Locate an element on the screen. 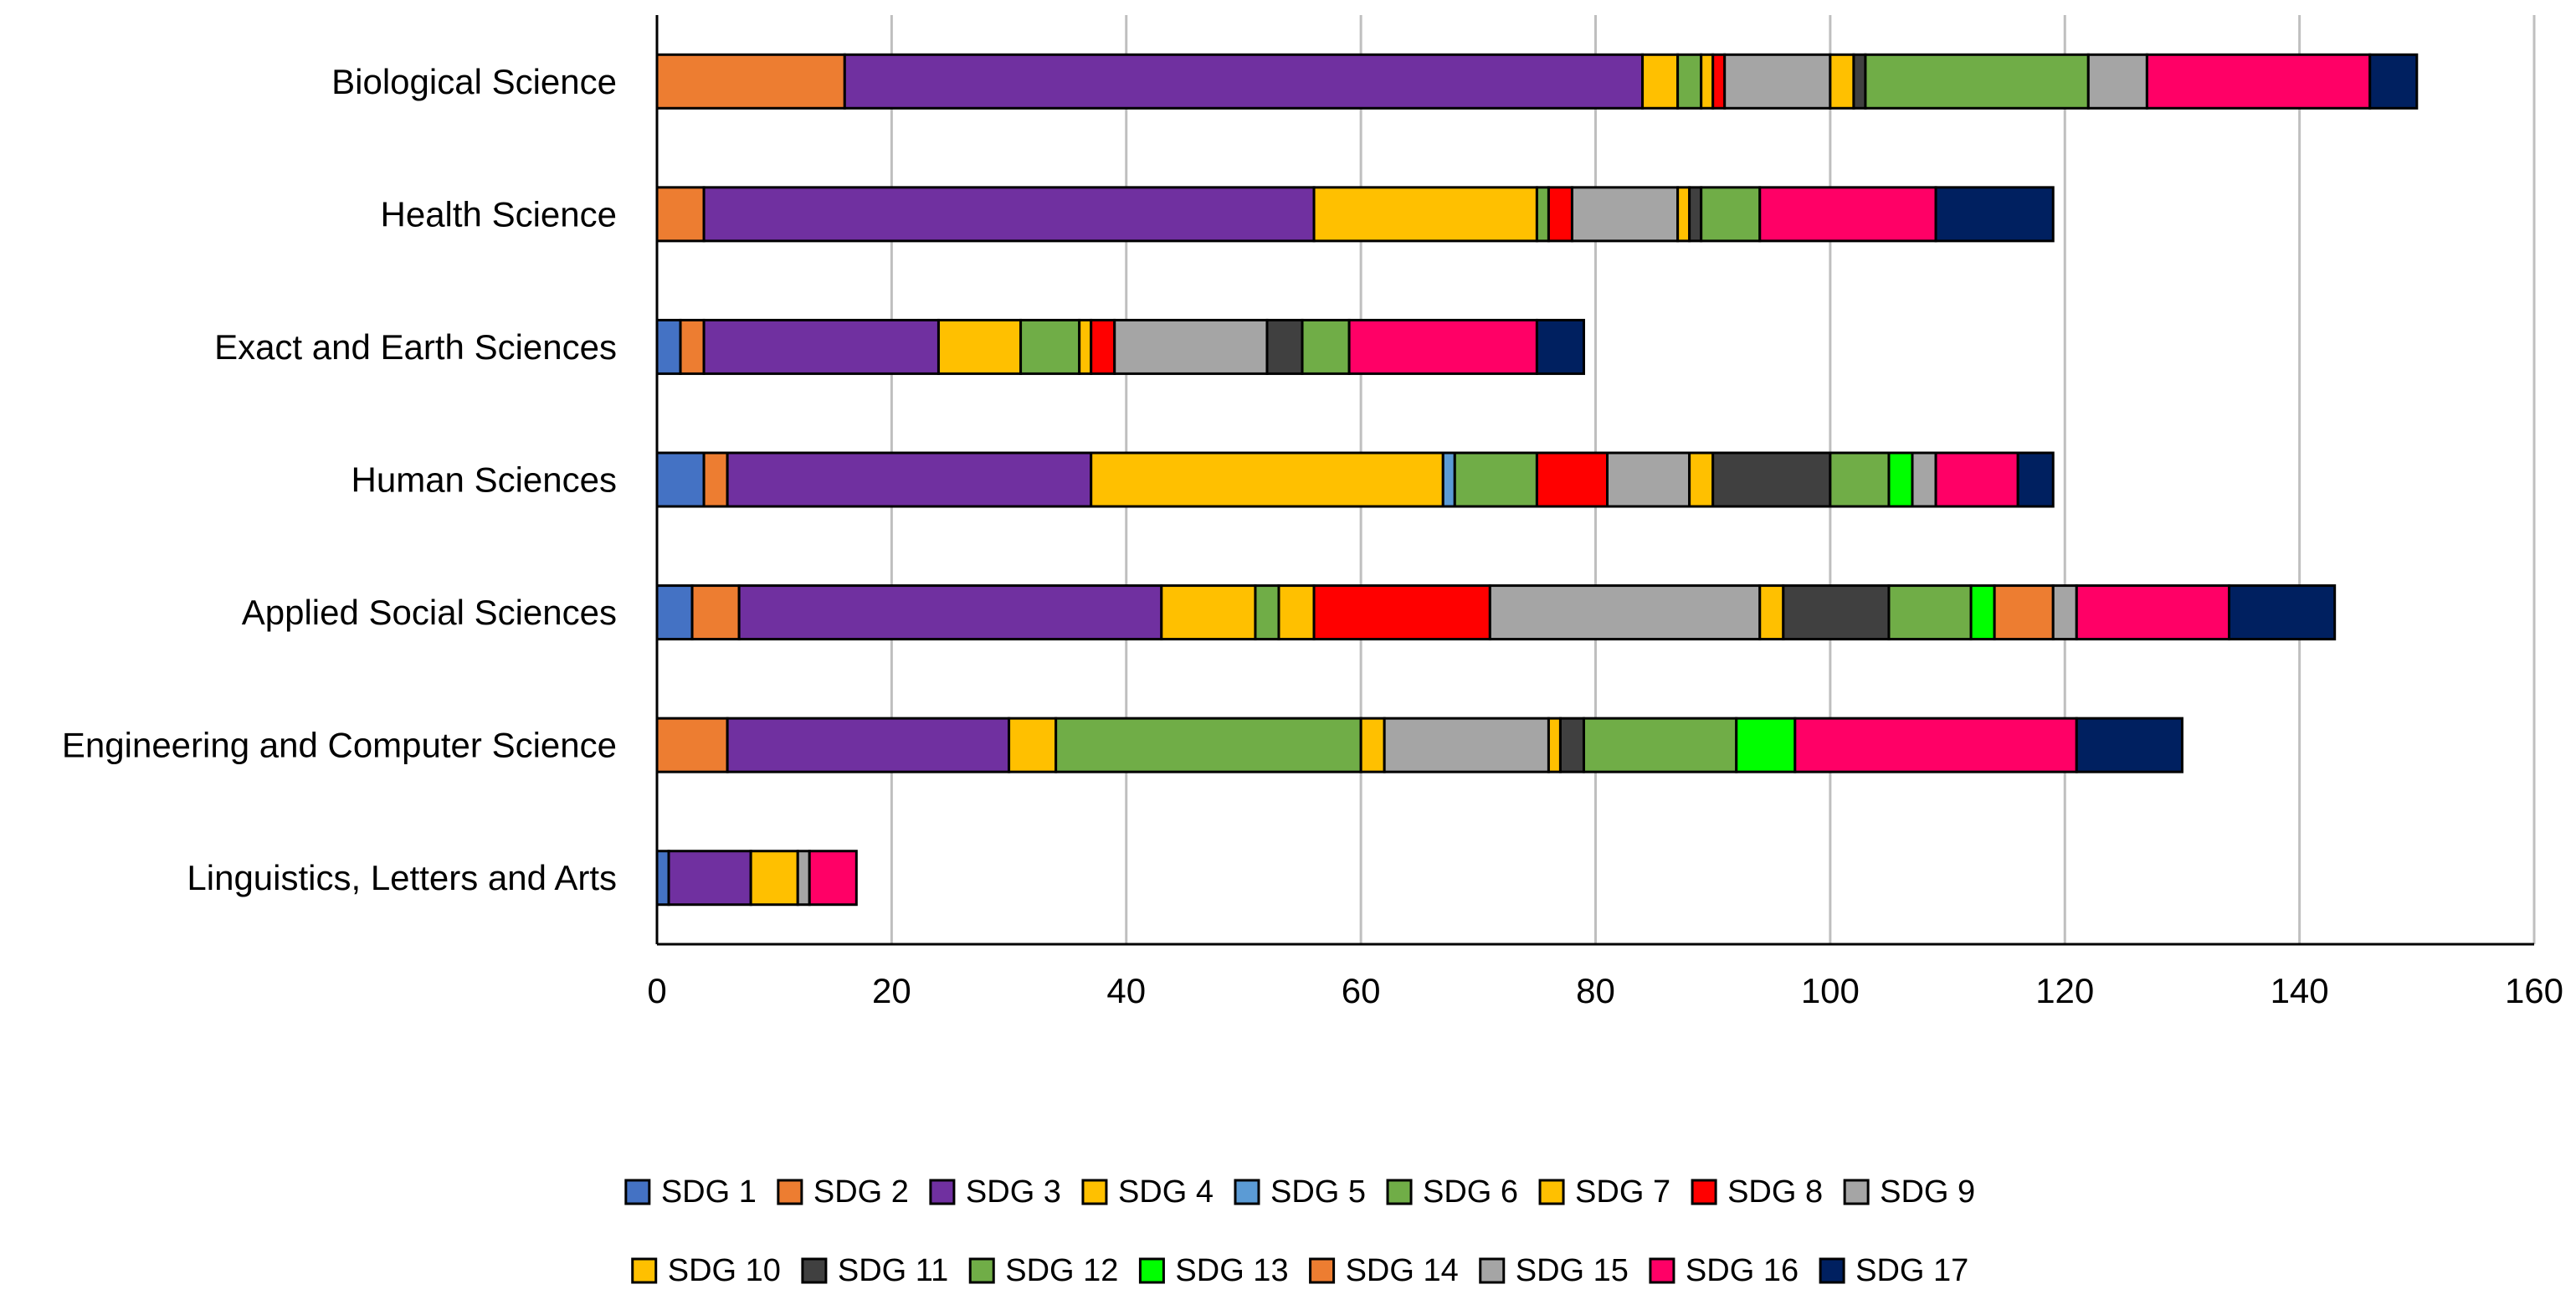 This screenshot has width=2576, height=1305. legend-item: SDG 1 is located at coordinates (690, 1192).